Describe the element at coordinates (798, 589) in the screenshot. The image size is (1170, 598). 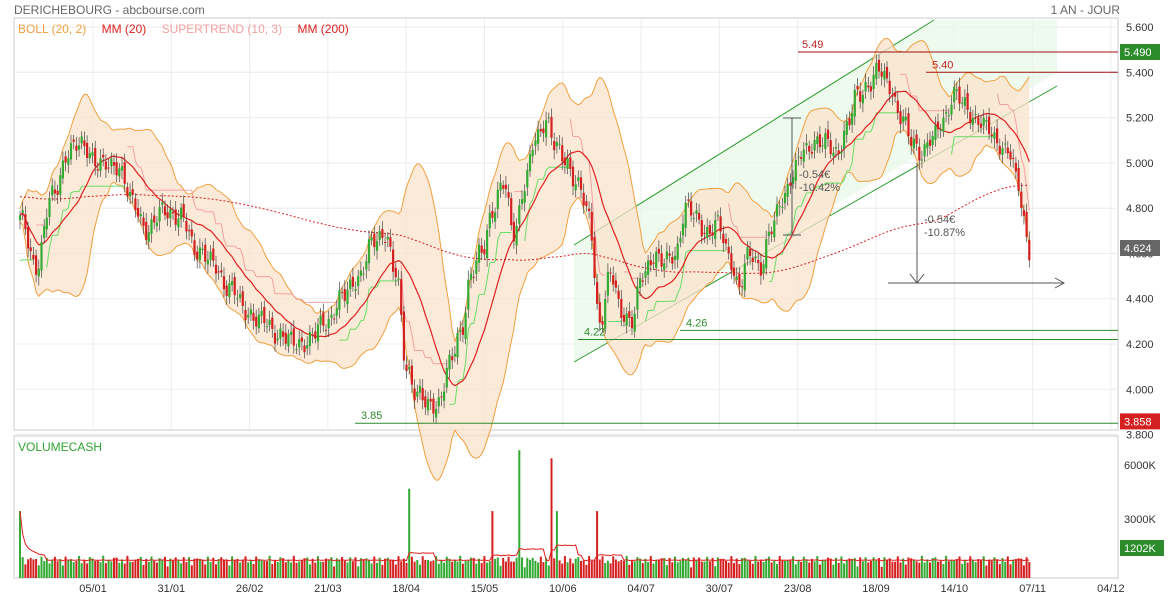
I see `date-tick-label: 23/08` at that location.